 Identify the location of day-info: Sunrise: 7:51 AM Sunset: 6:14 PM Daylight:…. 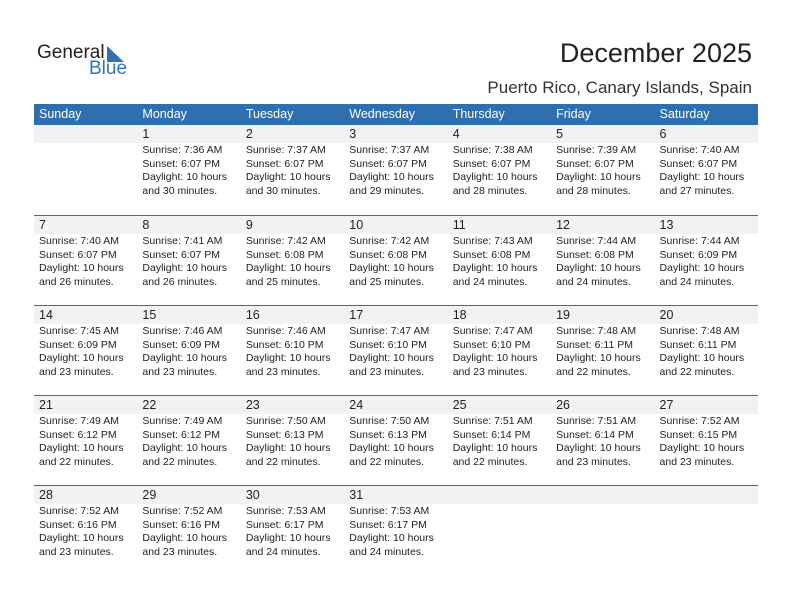
(602, 441).